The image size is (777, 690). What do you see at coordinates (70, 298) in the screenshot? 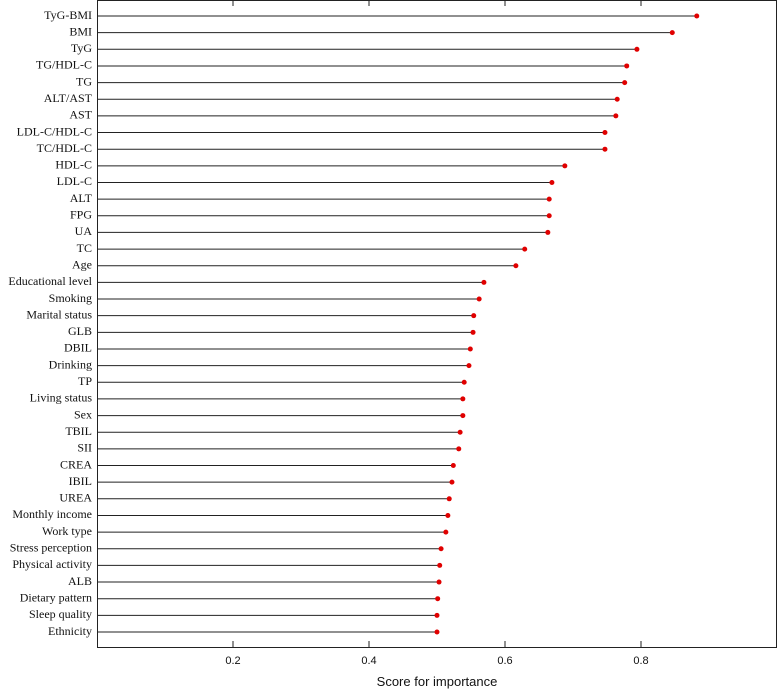
I see `y-tick-label: Smoking` at bounding box center [70, 298].